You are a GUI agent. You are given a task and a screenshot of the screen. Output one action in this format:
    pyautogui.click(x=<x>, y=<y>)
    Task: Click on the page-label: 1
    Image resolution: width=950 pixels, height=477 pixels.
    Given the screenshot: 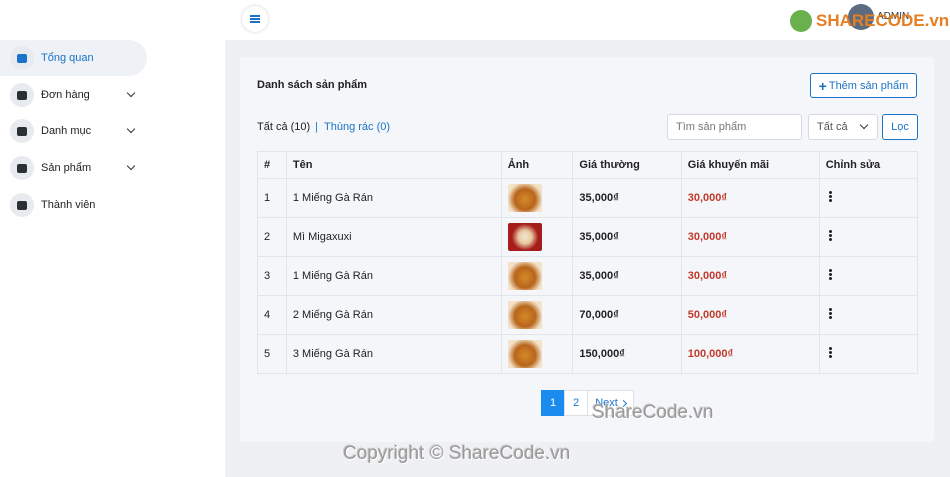 What is the action you would take?
    pyautogui.click(x=553, y=403)
    